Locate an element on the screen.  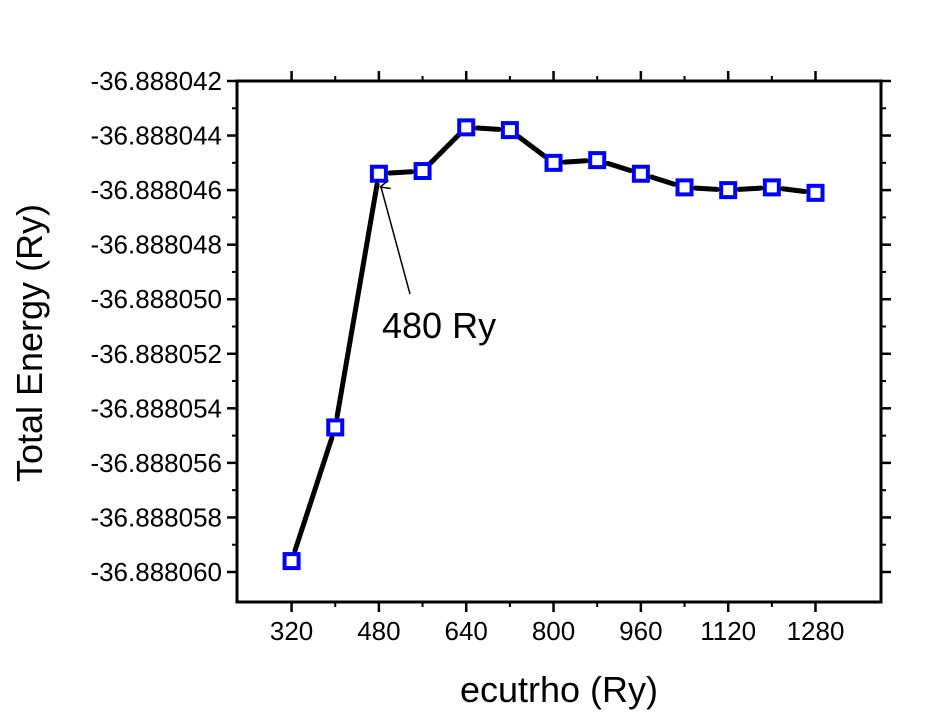
y-tick-label: -36.888044 is located at coordinates (156, 136).